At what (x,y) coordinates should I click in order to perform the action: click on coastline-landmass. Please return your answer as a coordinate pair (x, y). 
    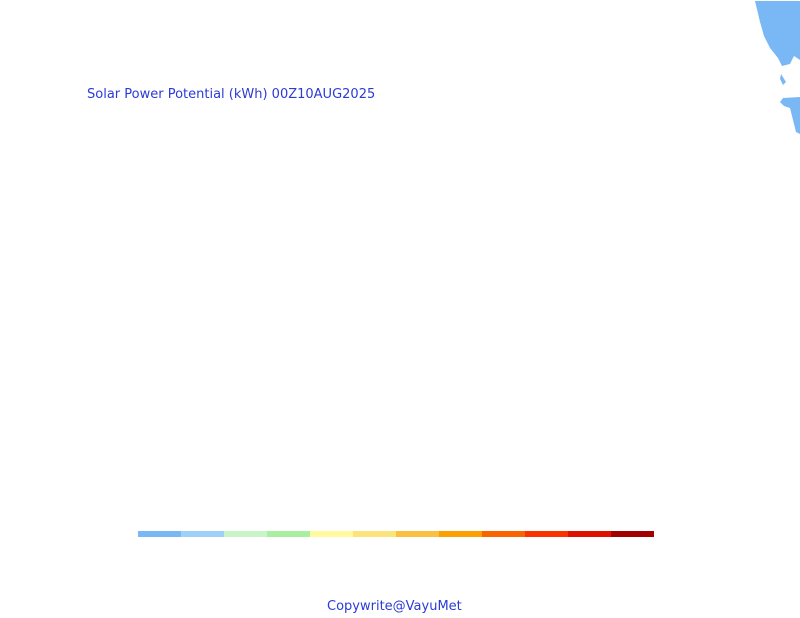
    Looking at the image, I should click on (777, 33).